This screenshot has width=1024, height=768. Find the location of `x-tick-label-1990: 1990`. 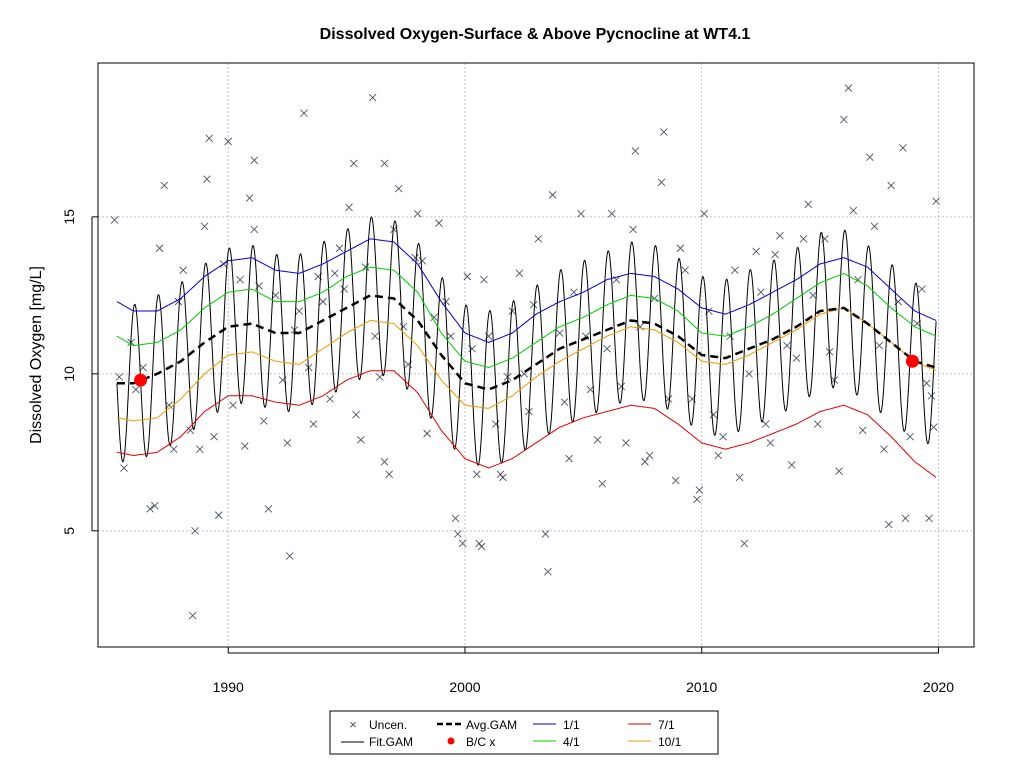

x-tick-label-1990: 1990 is located at coordinates (228, 687).